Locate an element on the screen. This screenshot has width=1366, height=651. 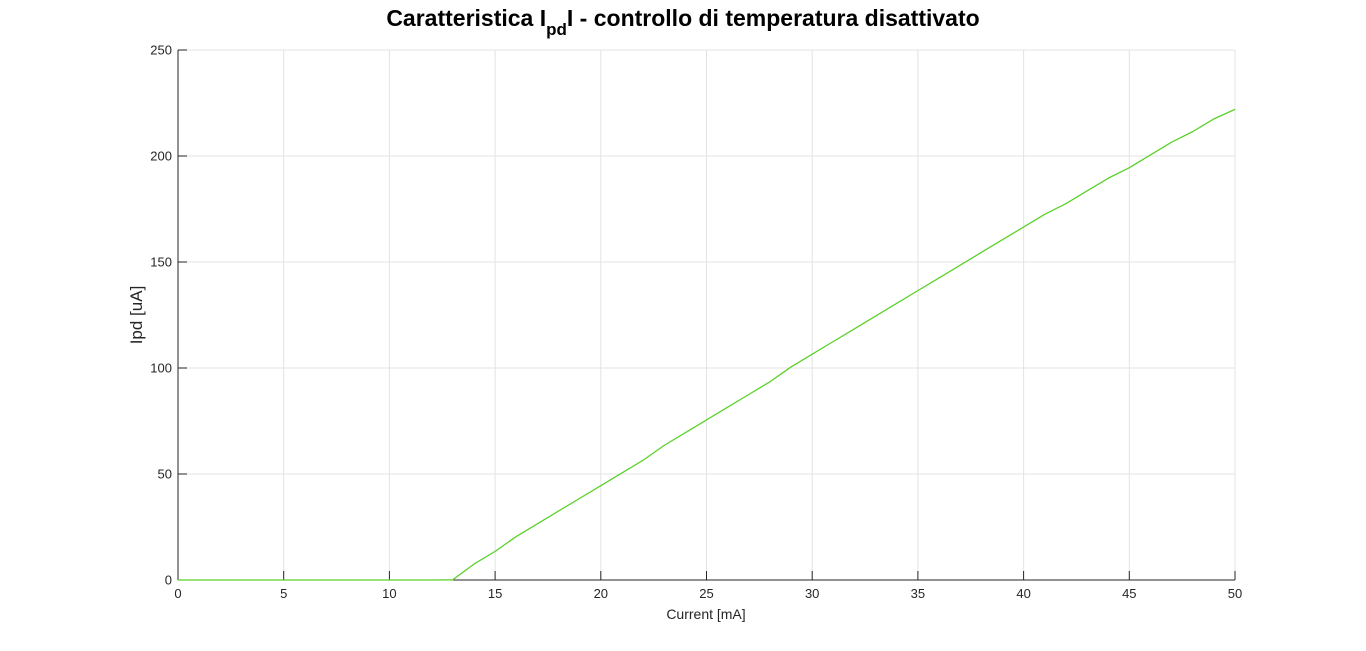
x-tick-label: 5 is located at coordinates (283, 593).